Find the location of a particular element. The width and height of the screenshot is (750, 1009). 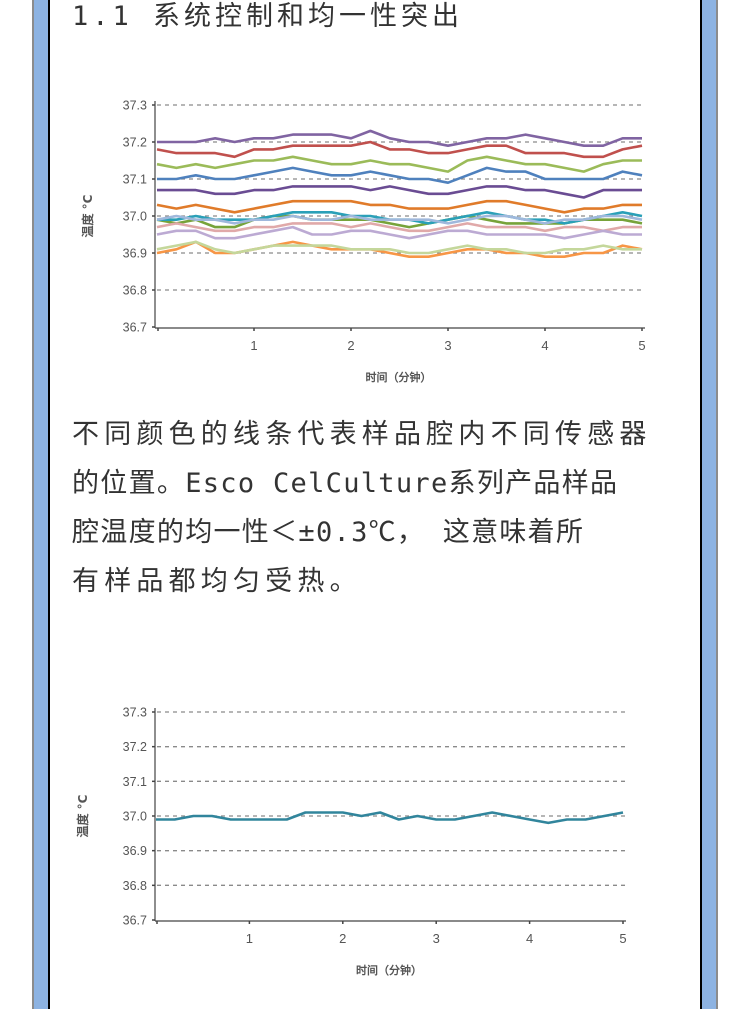

page-border-right-blue is located at coordinates (709, 504).